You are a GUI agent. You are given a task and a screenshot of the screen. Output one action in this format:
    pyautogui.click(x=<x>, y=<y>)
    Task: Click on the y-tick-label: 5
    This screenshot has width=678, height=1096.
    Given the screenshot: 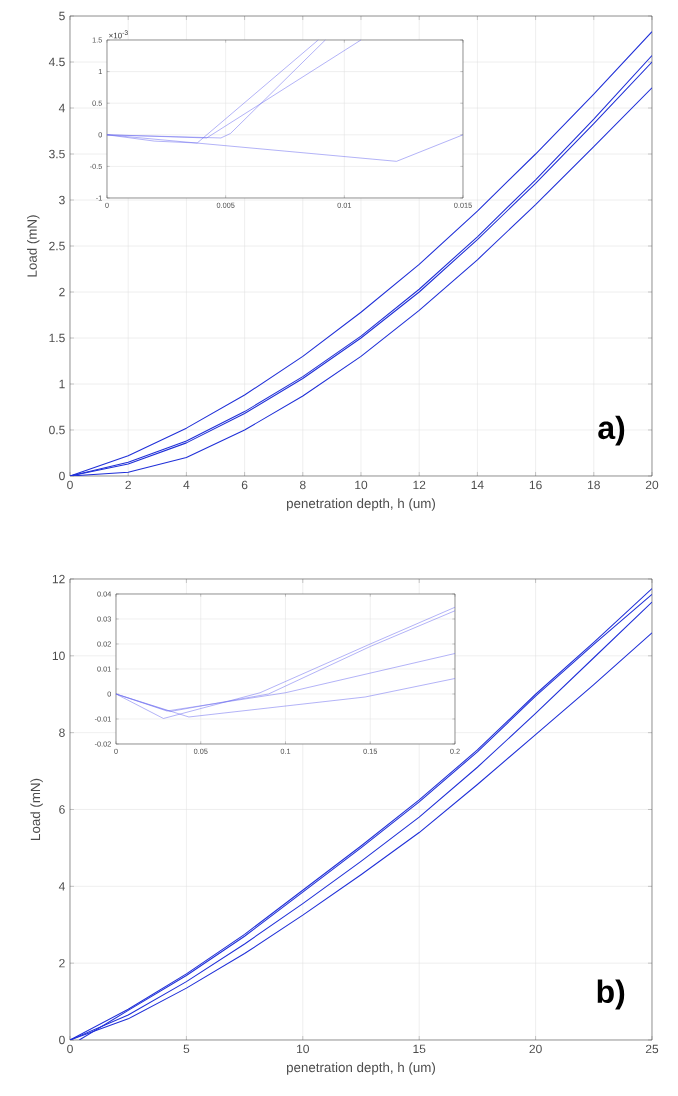 What is the action you would take?
    pyautogui.click(x=62, y=16)
    